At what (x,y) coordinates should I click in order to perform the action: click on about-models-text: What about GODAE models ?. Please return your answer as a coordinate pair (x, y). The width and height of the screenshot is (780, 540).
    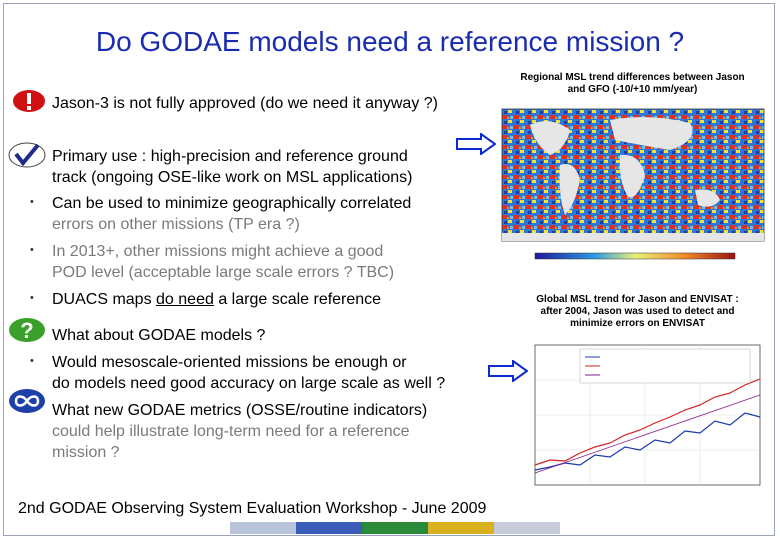
    Looking at the image, I should click on (159, 335).